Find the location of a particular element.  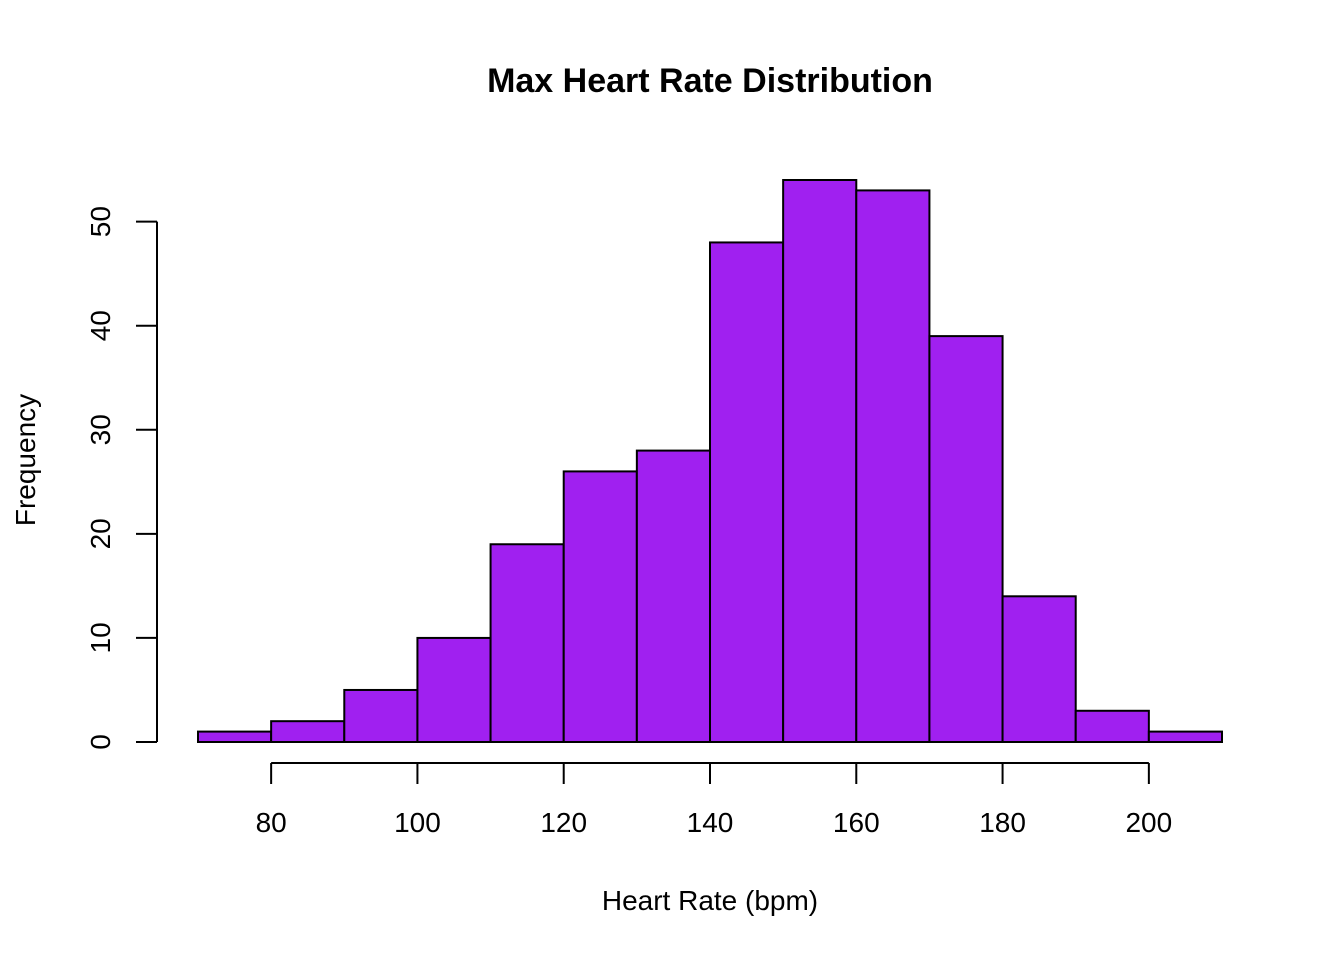

y-tick-label: 50 is located at coordinates (100, 221).